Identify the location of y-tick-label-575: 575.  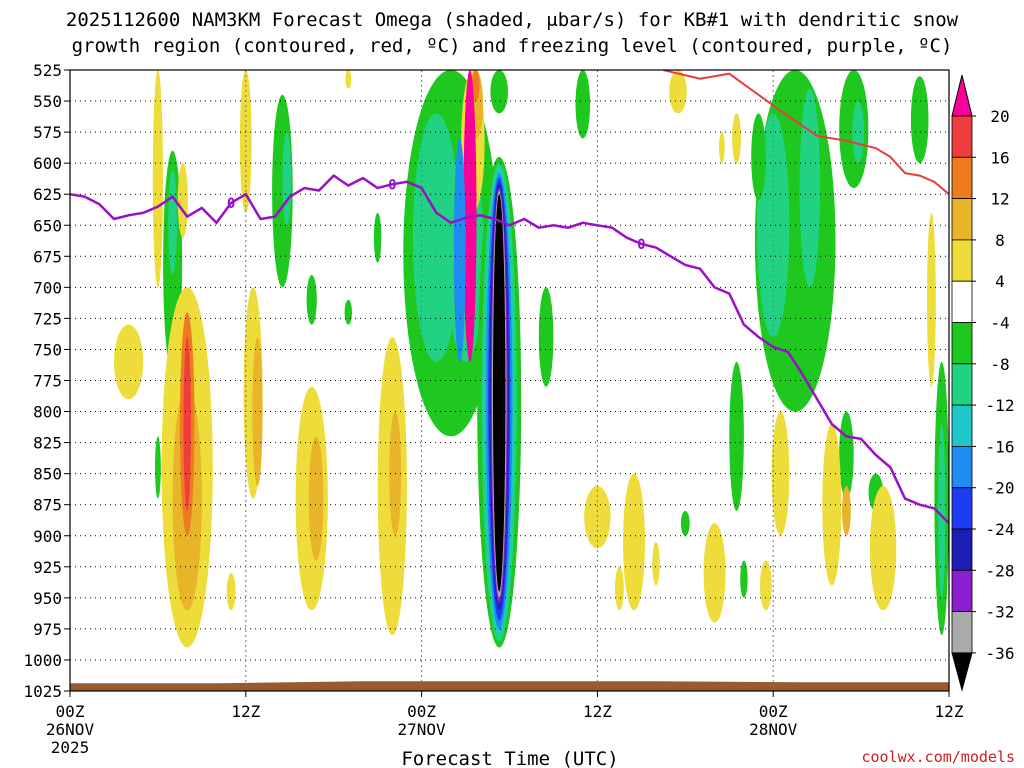
(47, 132).